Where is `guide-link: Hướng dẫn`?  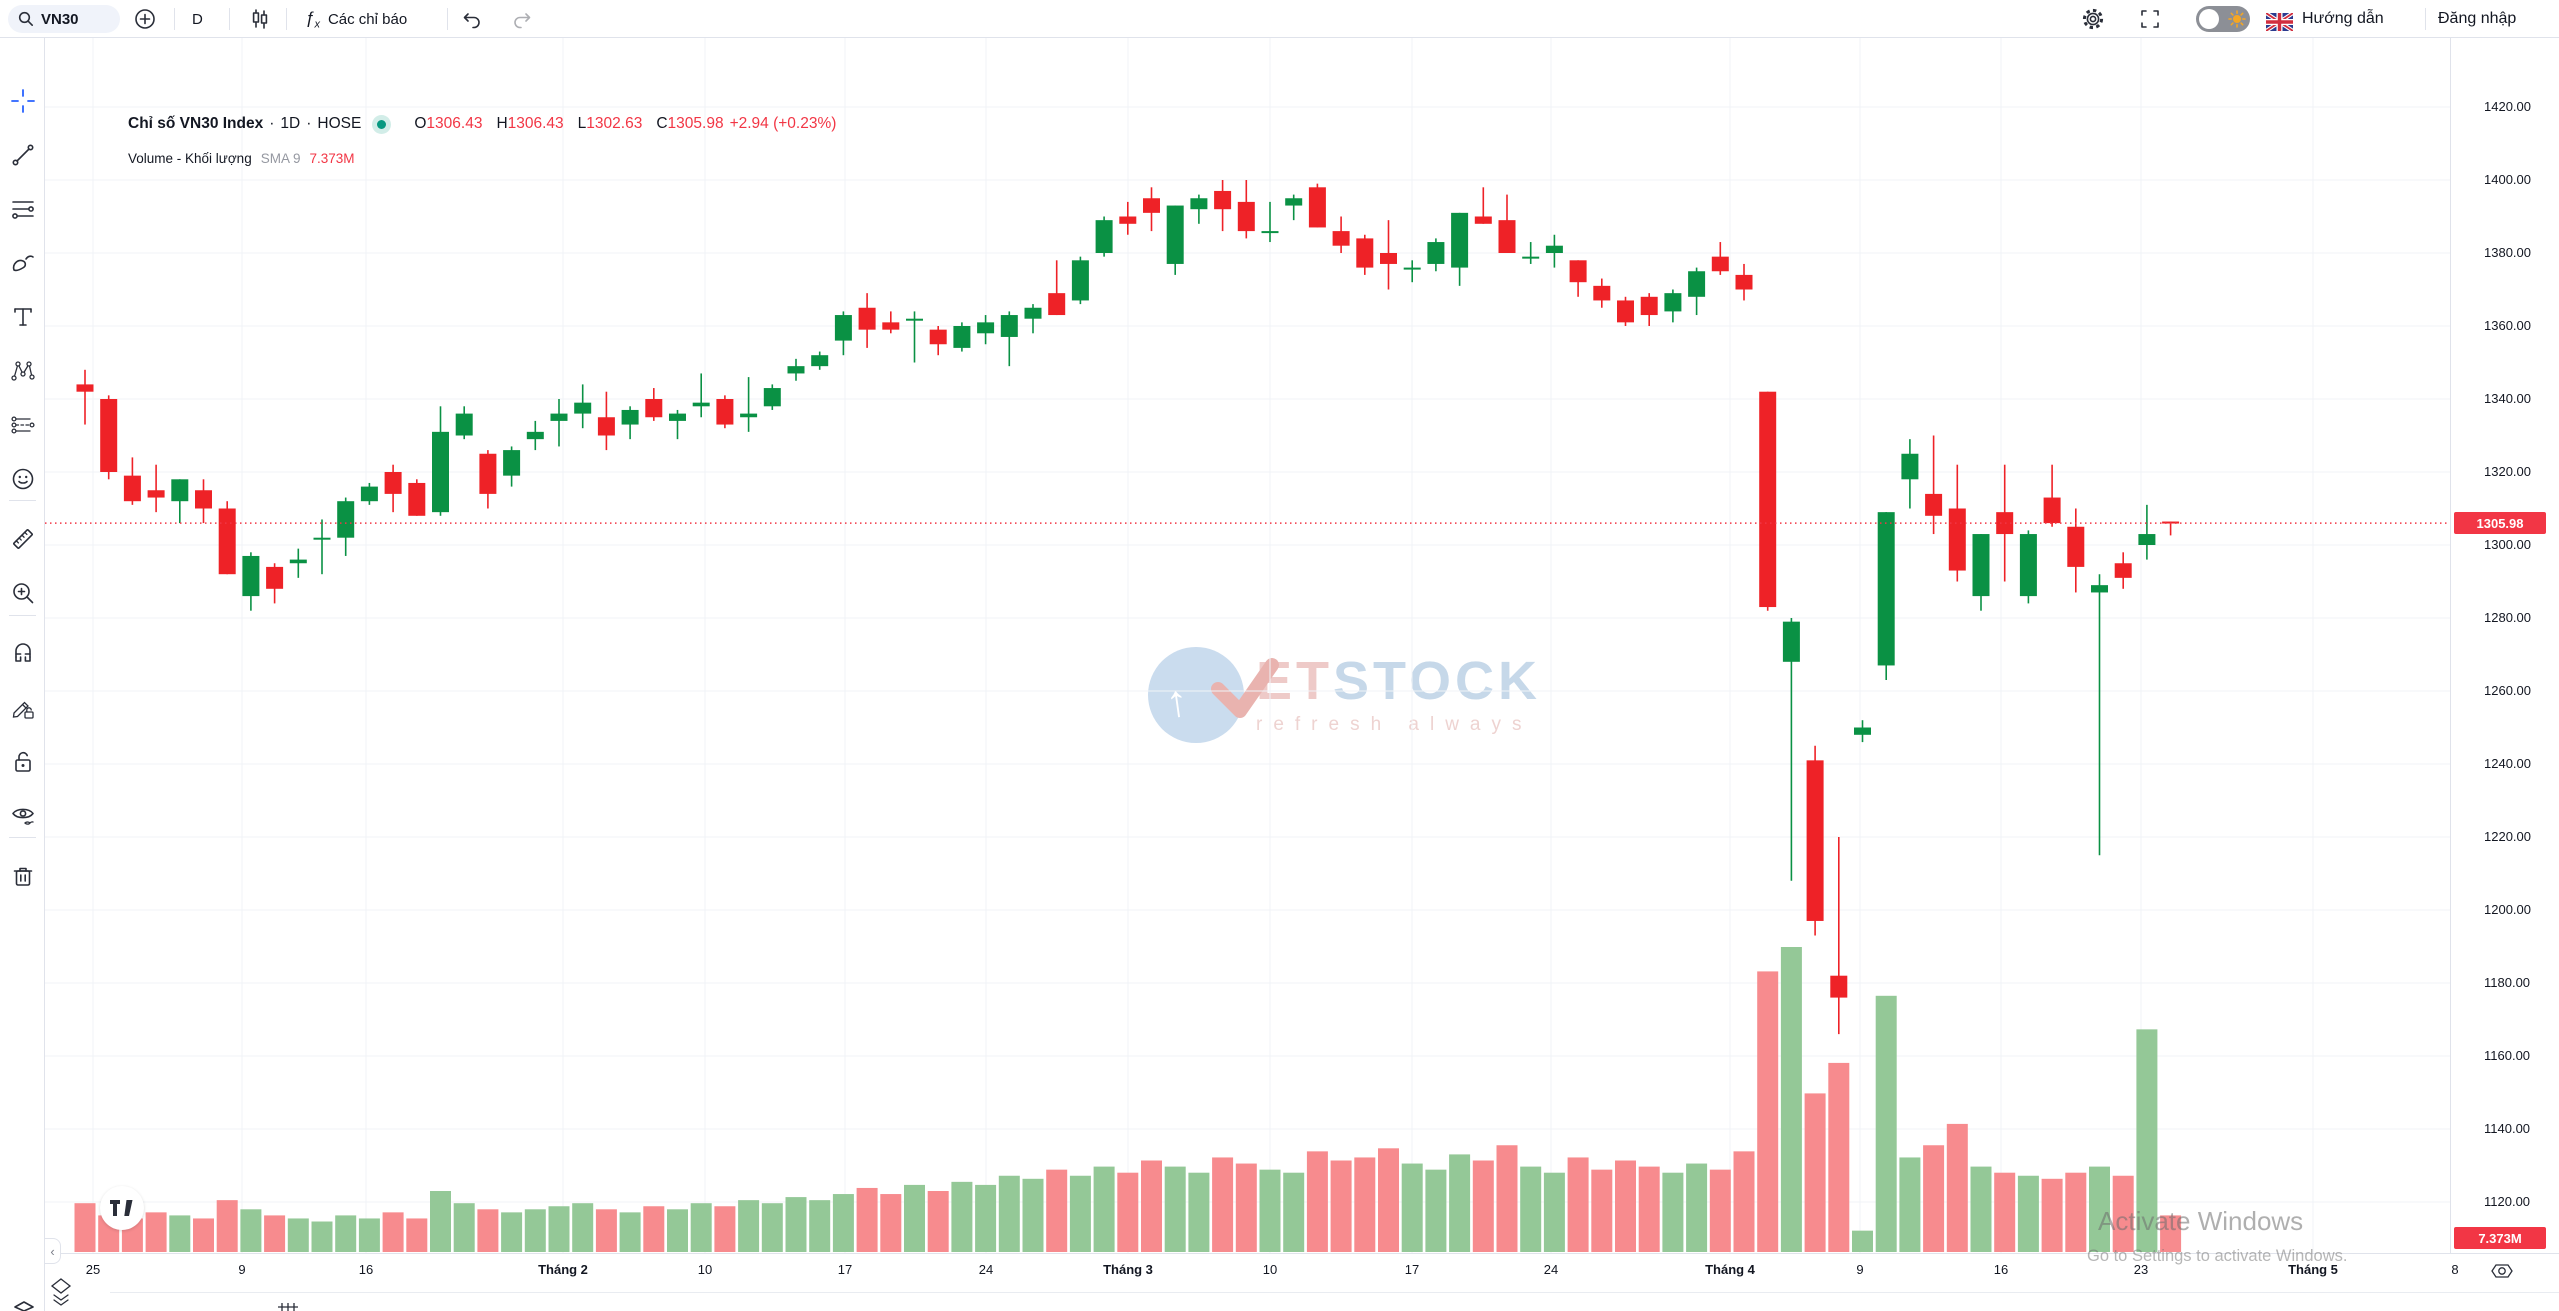 guide-link: Hướng dẫn is located at coordinates (2343, 18).